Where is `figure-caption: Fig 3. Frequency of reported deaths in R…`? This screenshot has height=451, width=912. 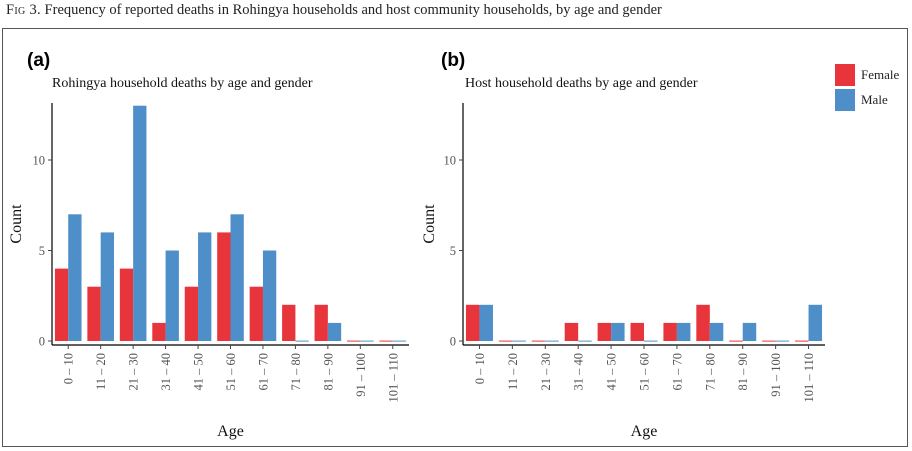 figure-caption: Fig 3. Frequency of reported deaths in R… is located at coordinates (334, 10).